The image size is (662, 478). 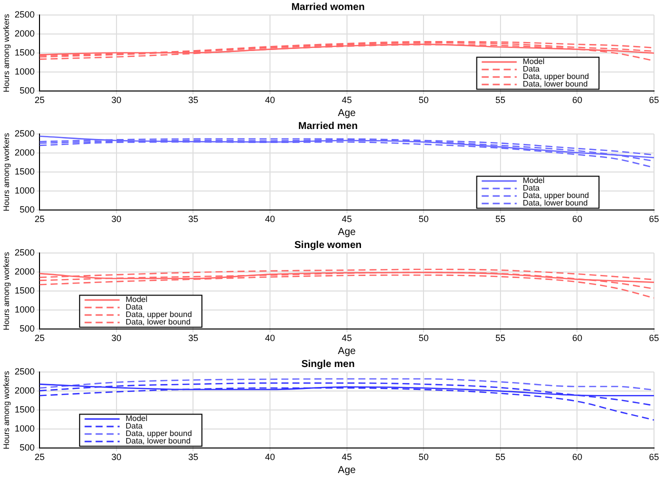 I want to click on chart-title: Married men, so click(x=328, y=126).